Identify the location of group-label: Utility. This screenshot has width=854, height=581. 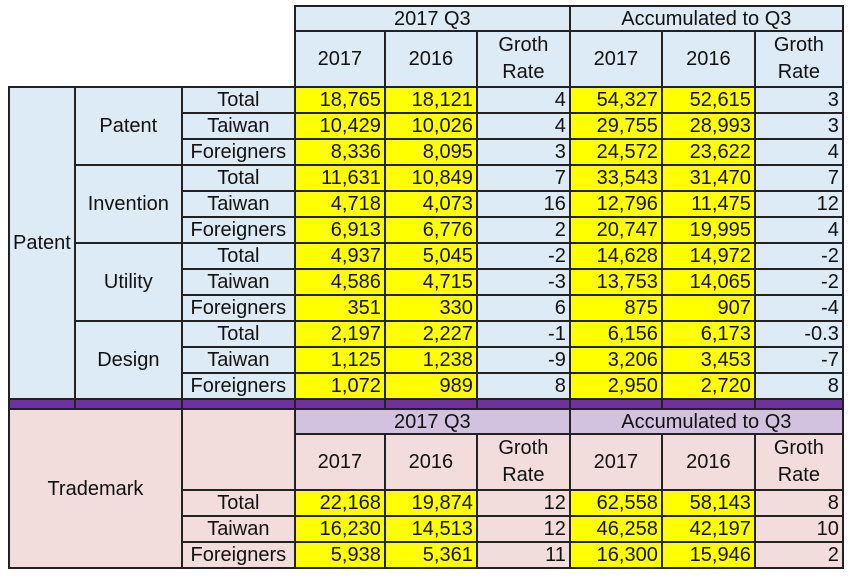
(128, 282).